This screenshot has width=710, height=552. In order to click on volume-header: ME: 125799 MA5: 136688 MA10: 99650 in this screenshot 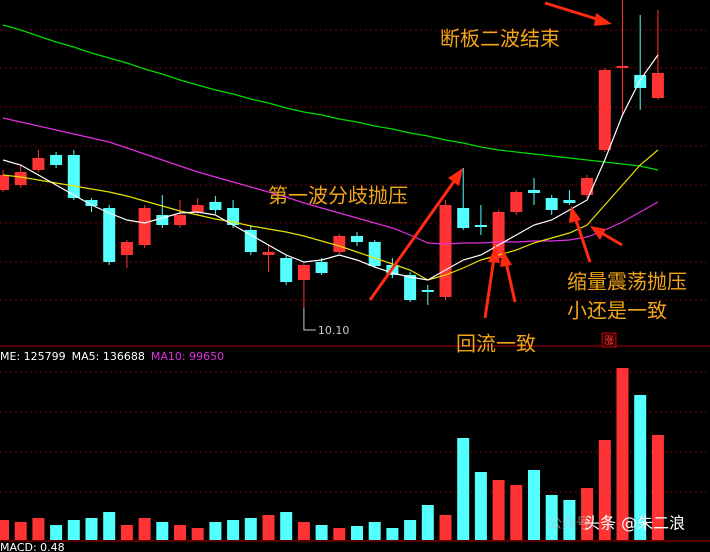, I will do `click(112, 356)`.